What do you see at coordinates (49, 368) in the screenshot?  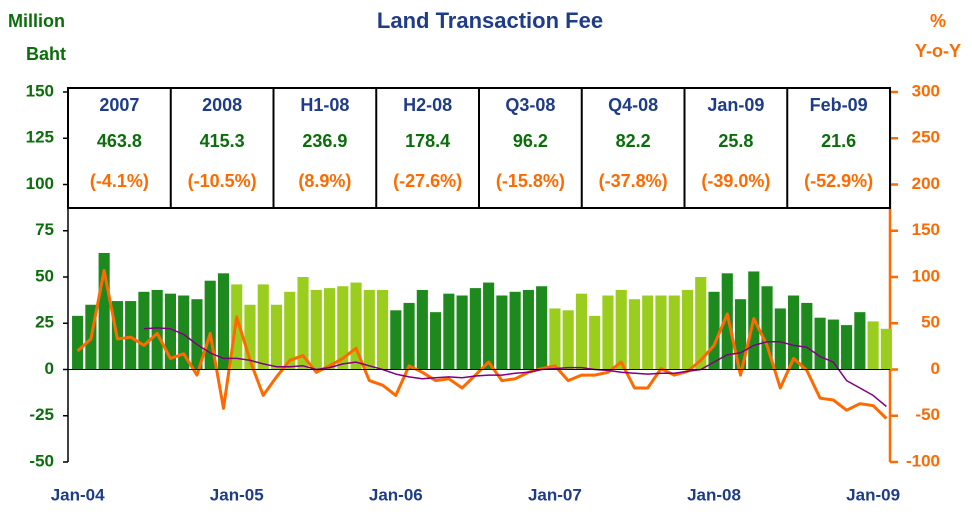 I see `y-tick-label: 0` at bounding box center [49, 368].